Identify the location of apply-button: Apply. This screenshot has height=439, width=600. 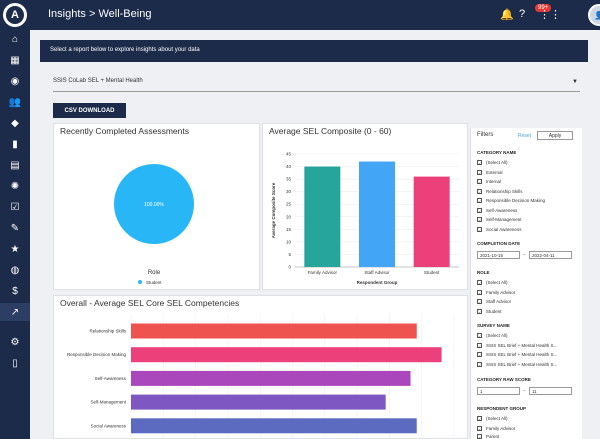
(555, 135).